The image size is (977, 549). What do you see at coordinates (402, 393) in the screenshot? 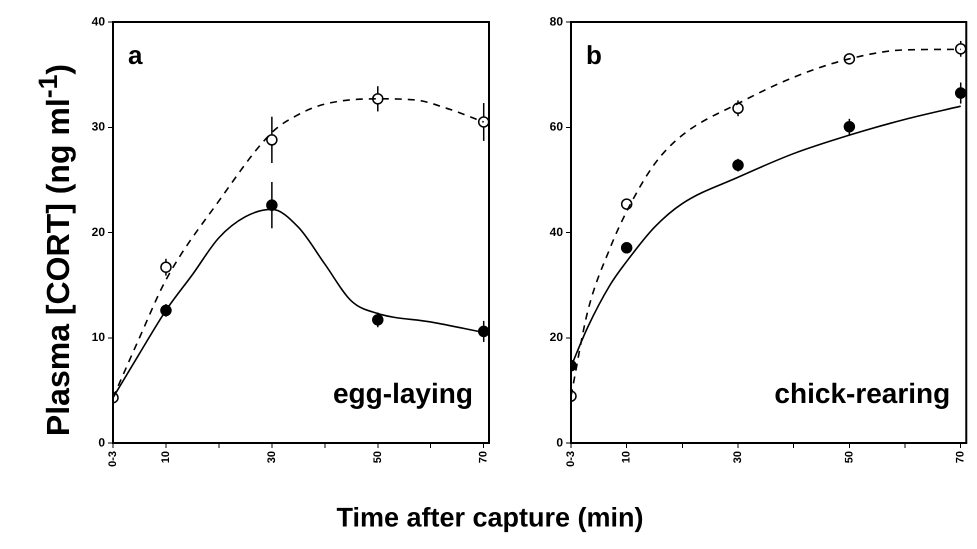
I see `annotation: egg-laying` at bounding box center [402, 393].